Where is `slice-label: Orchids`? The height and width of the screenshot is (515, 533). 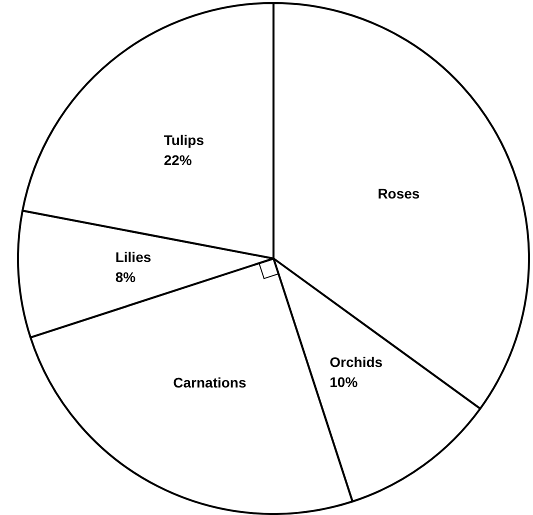
slice-label: Orchids is located at coordinates (356, 362).